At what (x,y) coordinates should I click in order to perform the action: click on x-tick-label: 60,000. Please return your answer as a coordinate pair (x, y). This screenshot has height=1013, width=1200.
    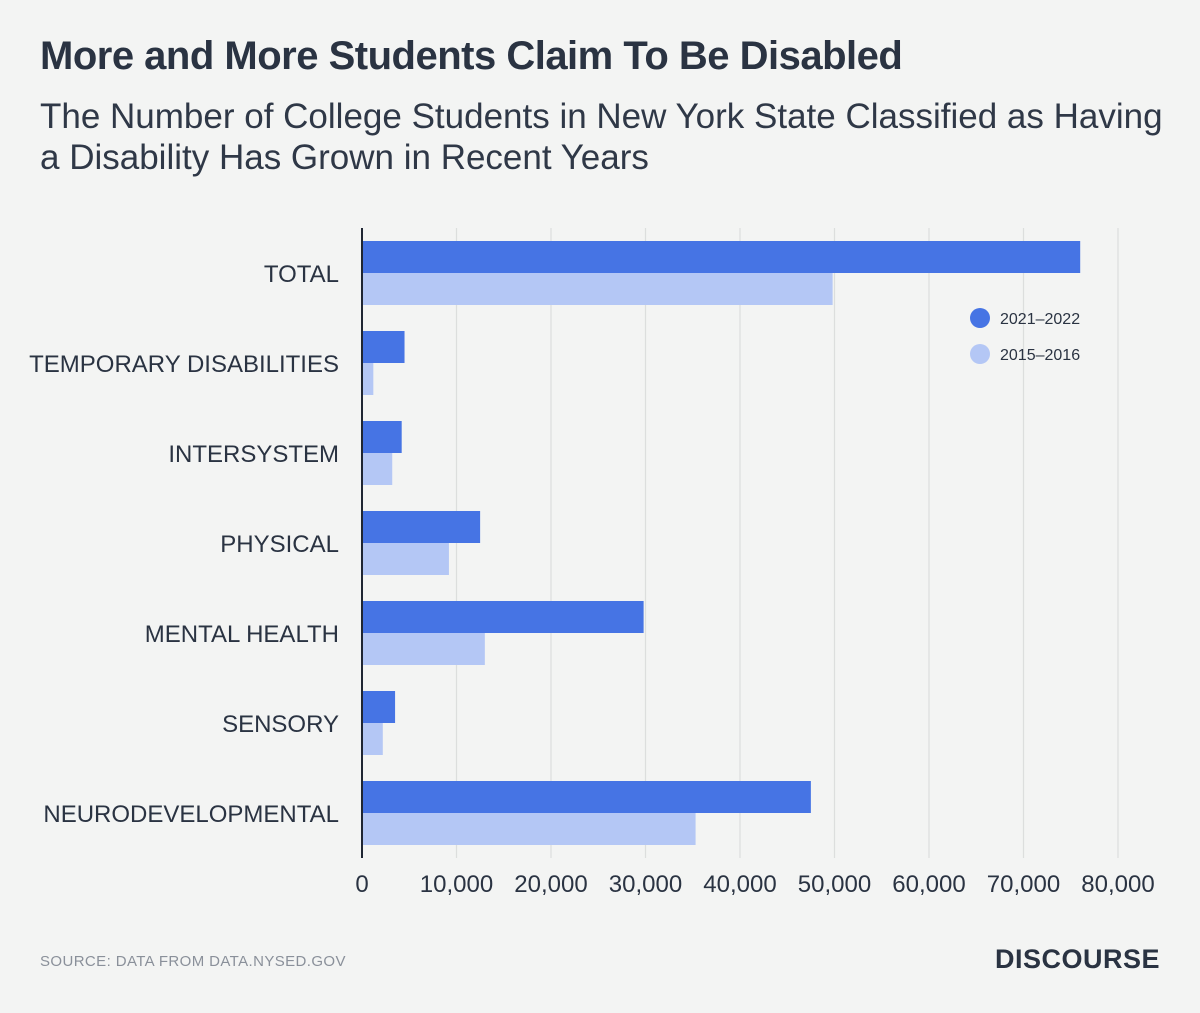
    Looking at the image, I should click on (928, 884).